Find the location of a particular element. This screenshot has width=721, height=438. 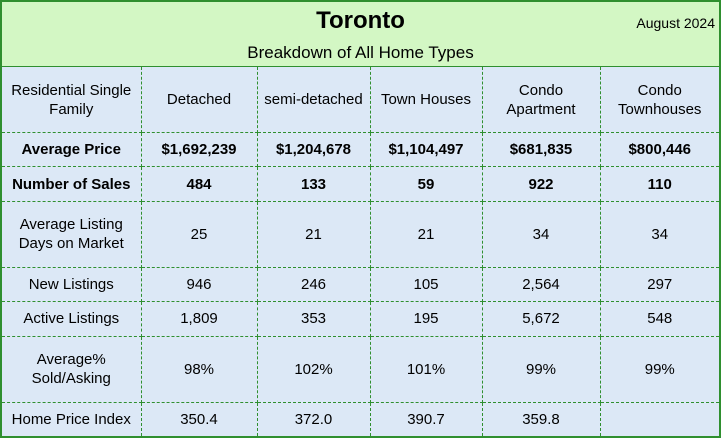

table-cell: 98% is located at coordinates (199, 369).